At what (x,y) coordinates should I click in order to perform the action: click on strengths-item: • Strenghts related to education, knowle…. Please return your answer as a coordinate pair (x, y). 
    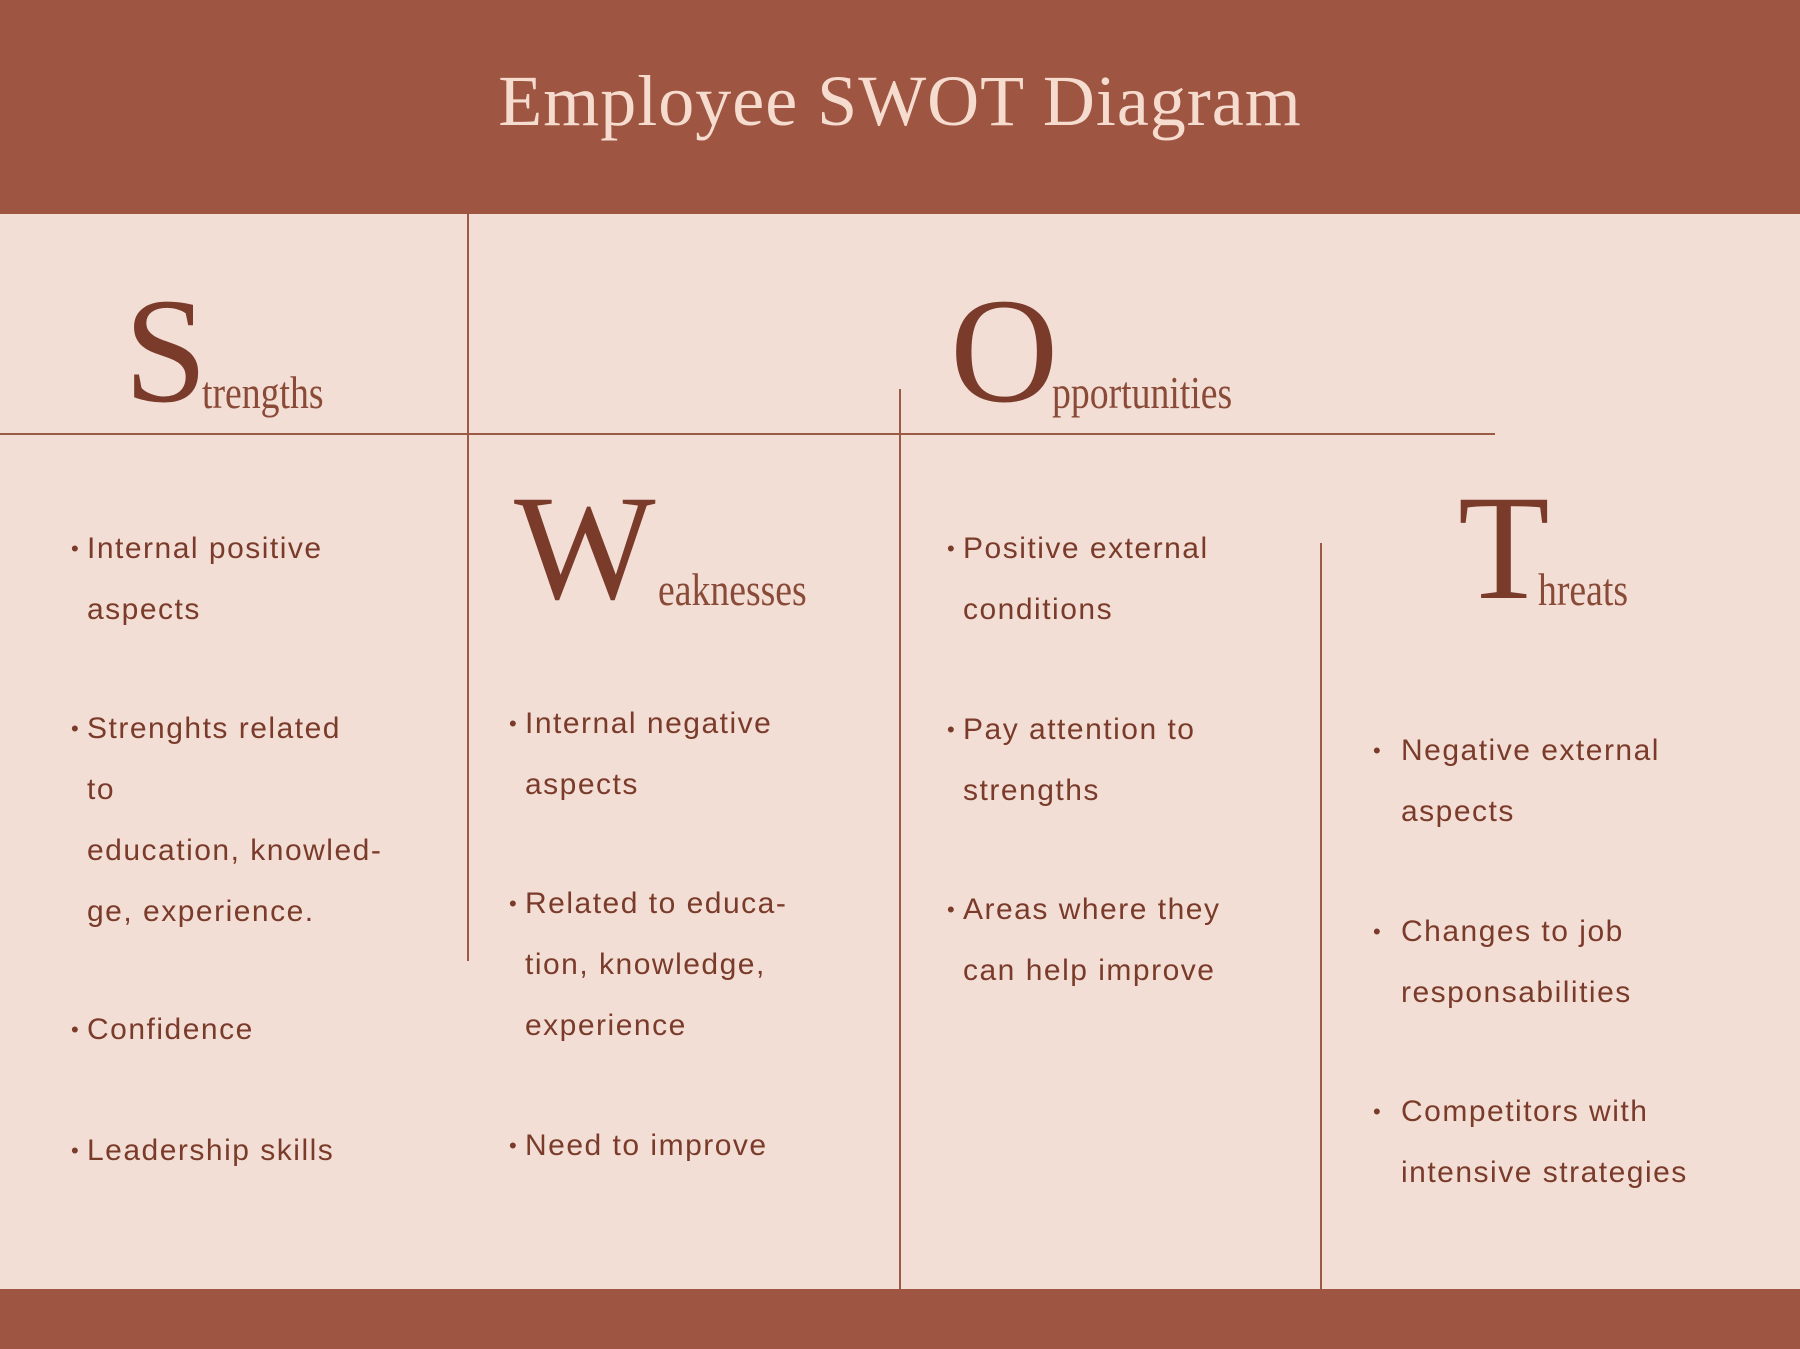
    Looking at the image, I should click on (227, 820).